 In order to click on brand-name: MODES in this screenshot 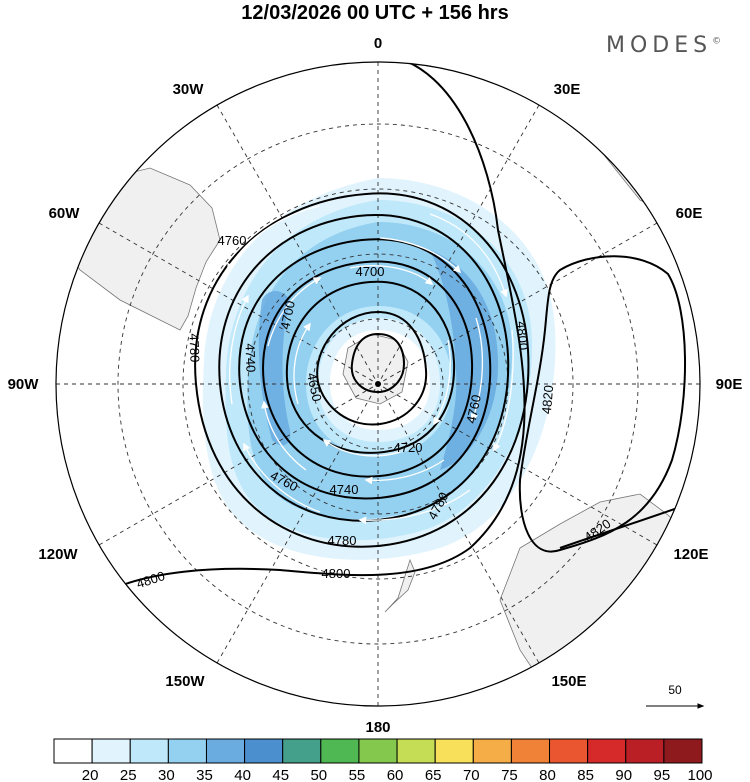, I will do `click(659, 45)`.